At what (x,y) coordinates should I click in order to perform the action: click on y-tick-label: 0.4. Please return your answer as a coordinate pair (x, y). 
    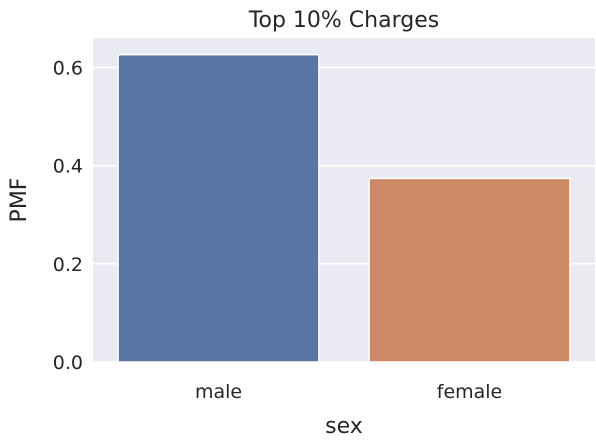
    Looking at the image, I should click on (68, 167).